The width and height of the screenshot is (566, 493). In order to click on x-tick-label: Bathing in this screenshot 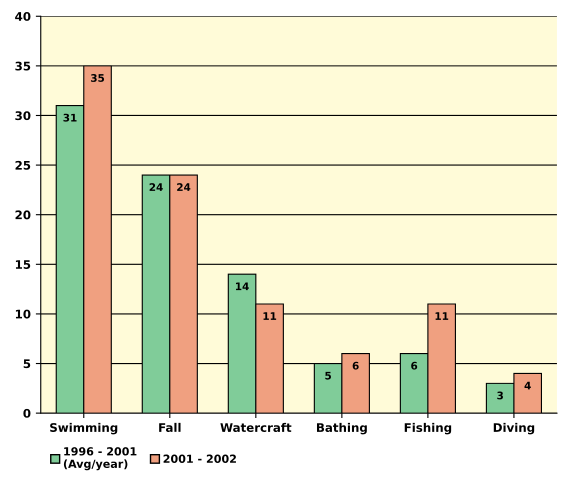, I will do `click(341, 428)`.